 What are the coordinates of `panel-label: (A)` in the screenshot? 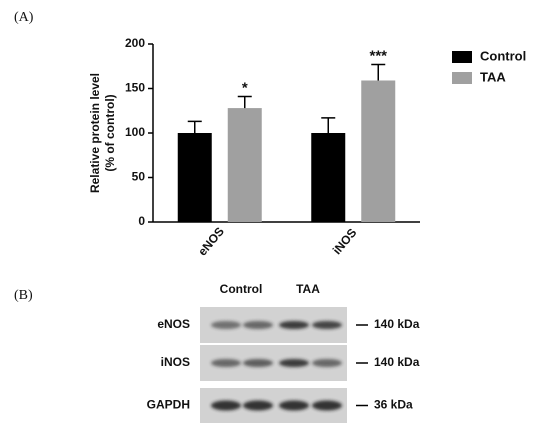 It's located at (24, 17).